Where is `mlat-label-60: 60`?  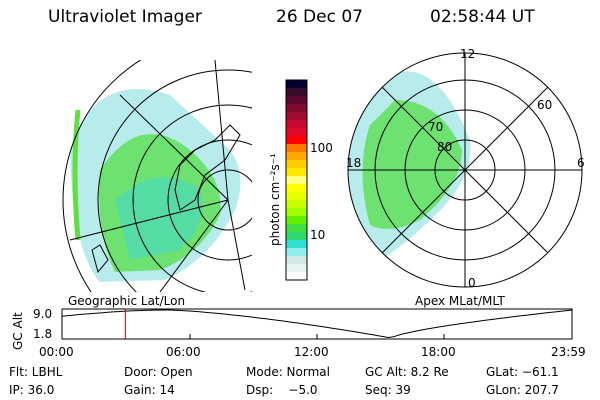 mlat-label-60: 60 is located at coordinates (545, 105).